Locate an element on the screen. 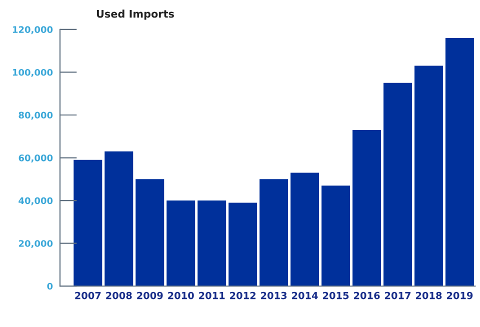 The height and width of the screenshot is (327, 480). x-tick-label: 2019 is located at coordinates (459, 296).